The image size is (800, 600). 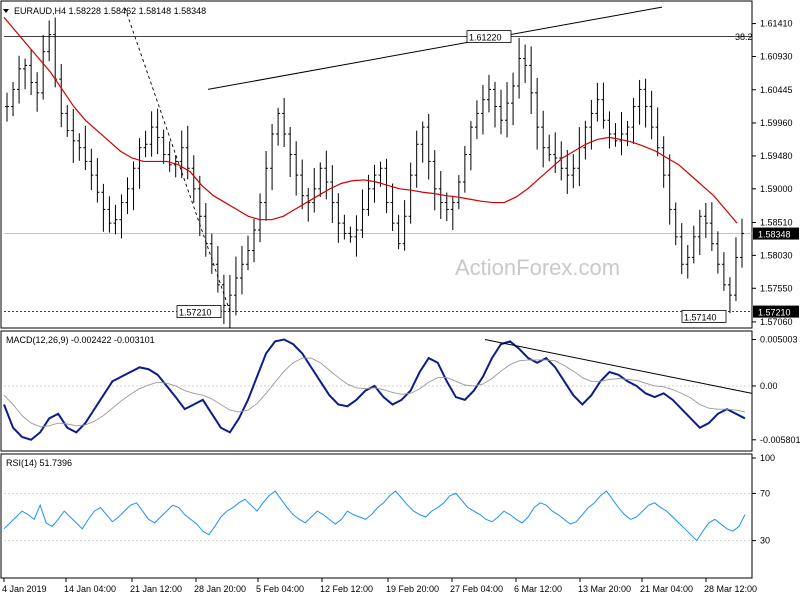 I want to click on annotation-label: 1.57140, so click(x=700, y=317).